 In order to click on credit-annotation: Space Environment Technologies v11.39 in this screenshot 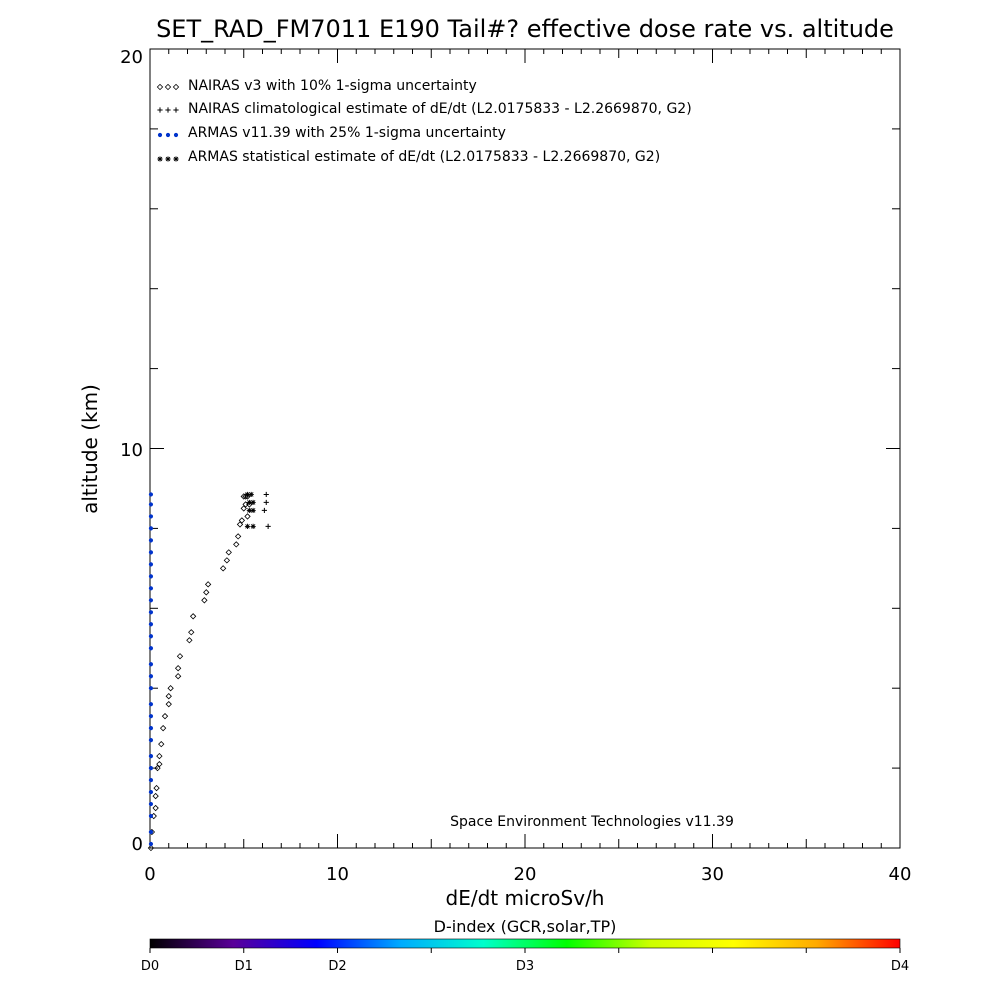, I will do `click(592, 822)`.